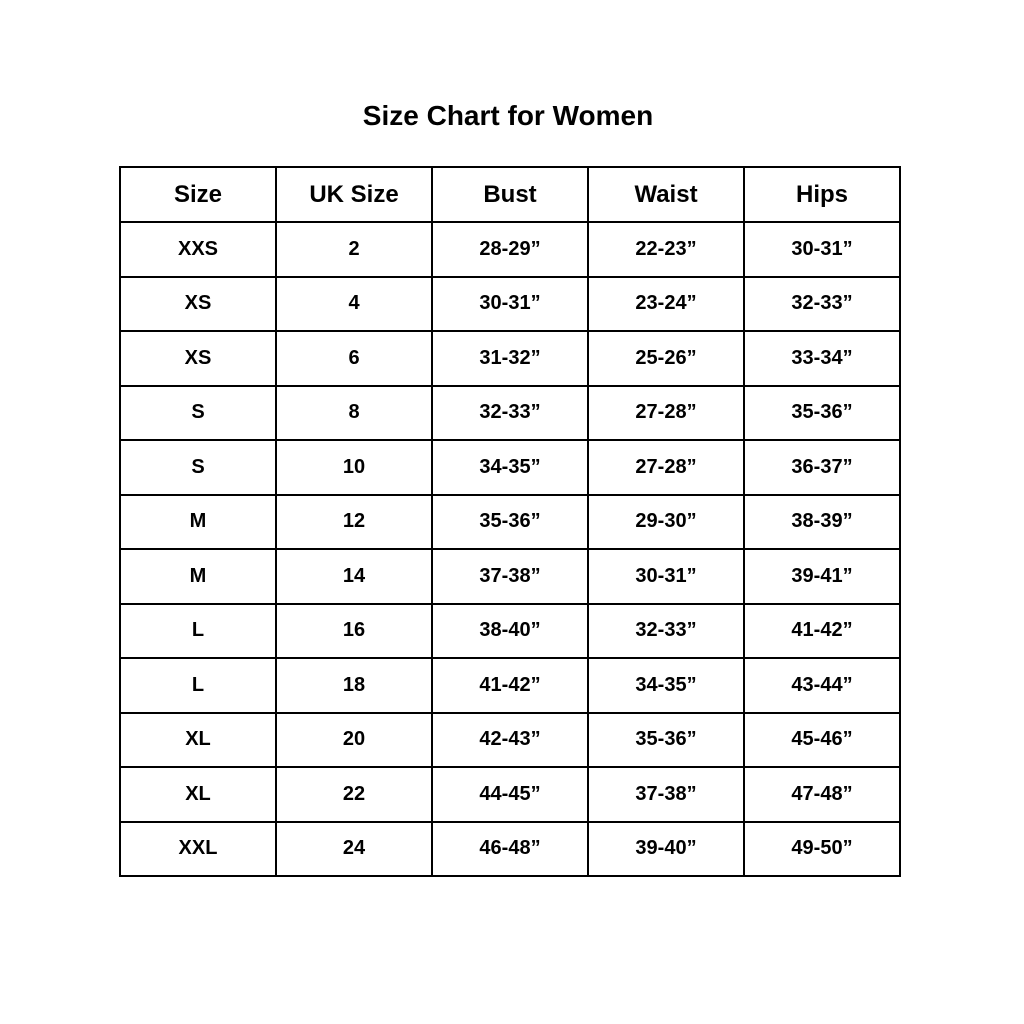 This screenshot has width=1024, height=1024. I want to click on table-cell: 47-48”, so click(822, 794).